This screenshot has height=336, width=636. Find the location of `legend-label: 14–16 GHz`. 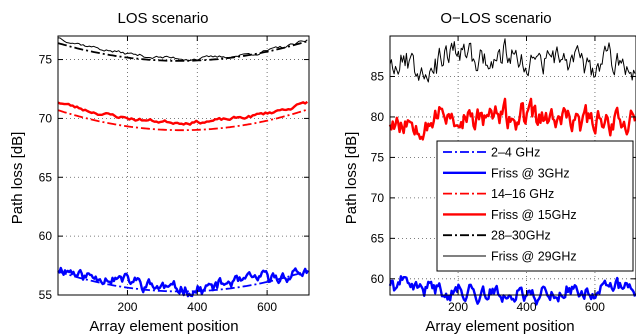

legend-label: 14–16 GHz is located at coordinates (522, 194).